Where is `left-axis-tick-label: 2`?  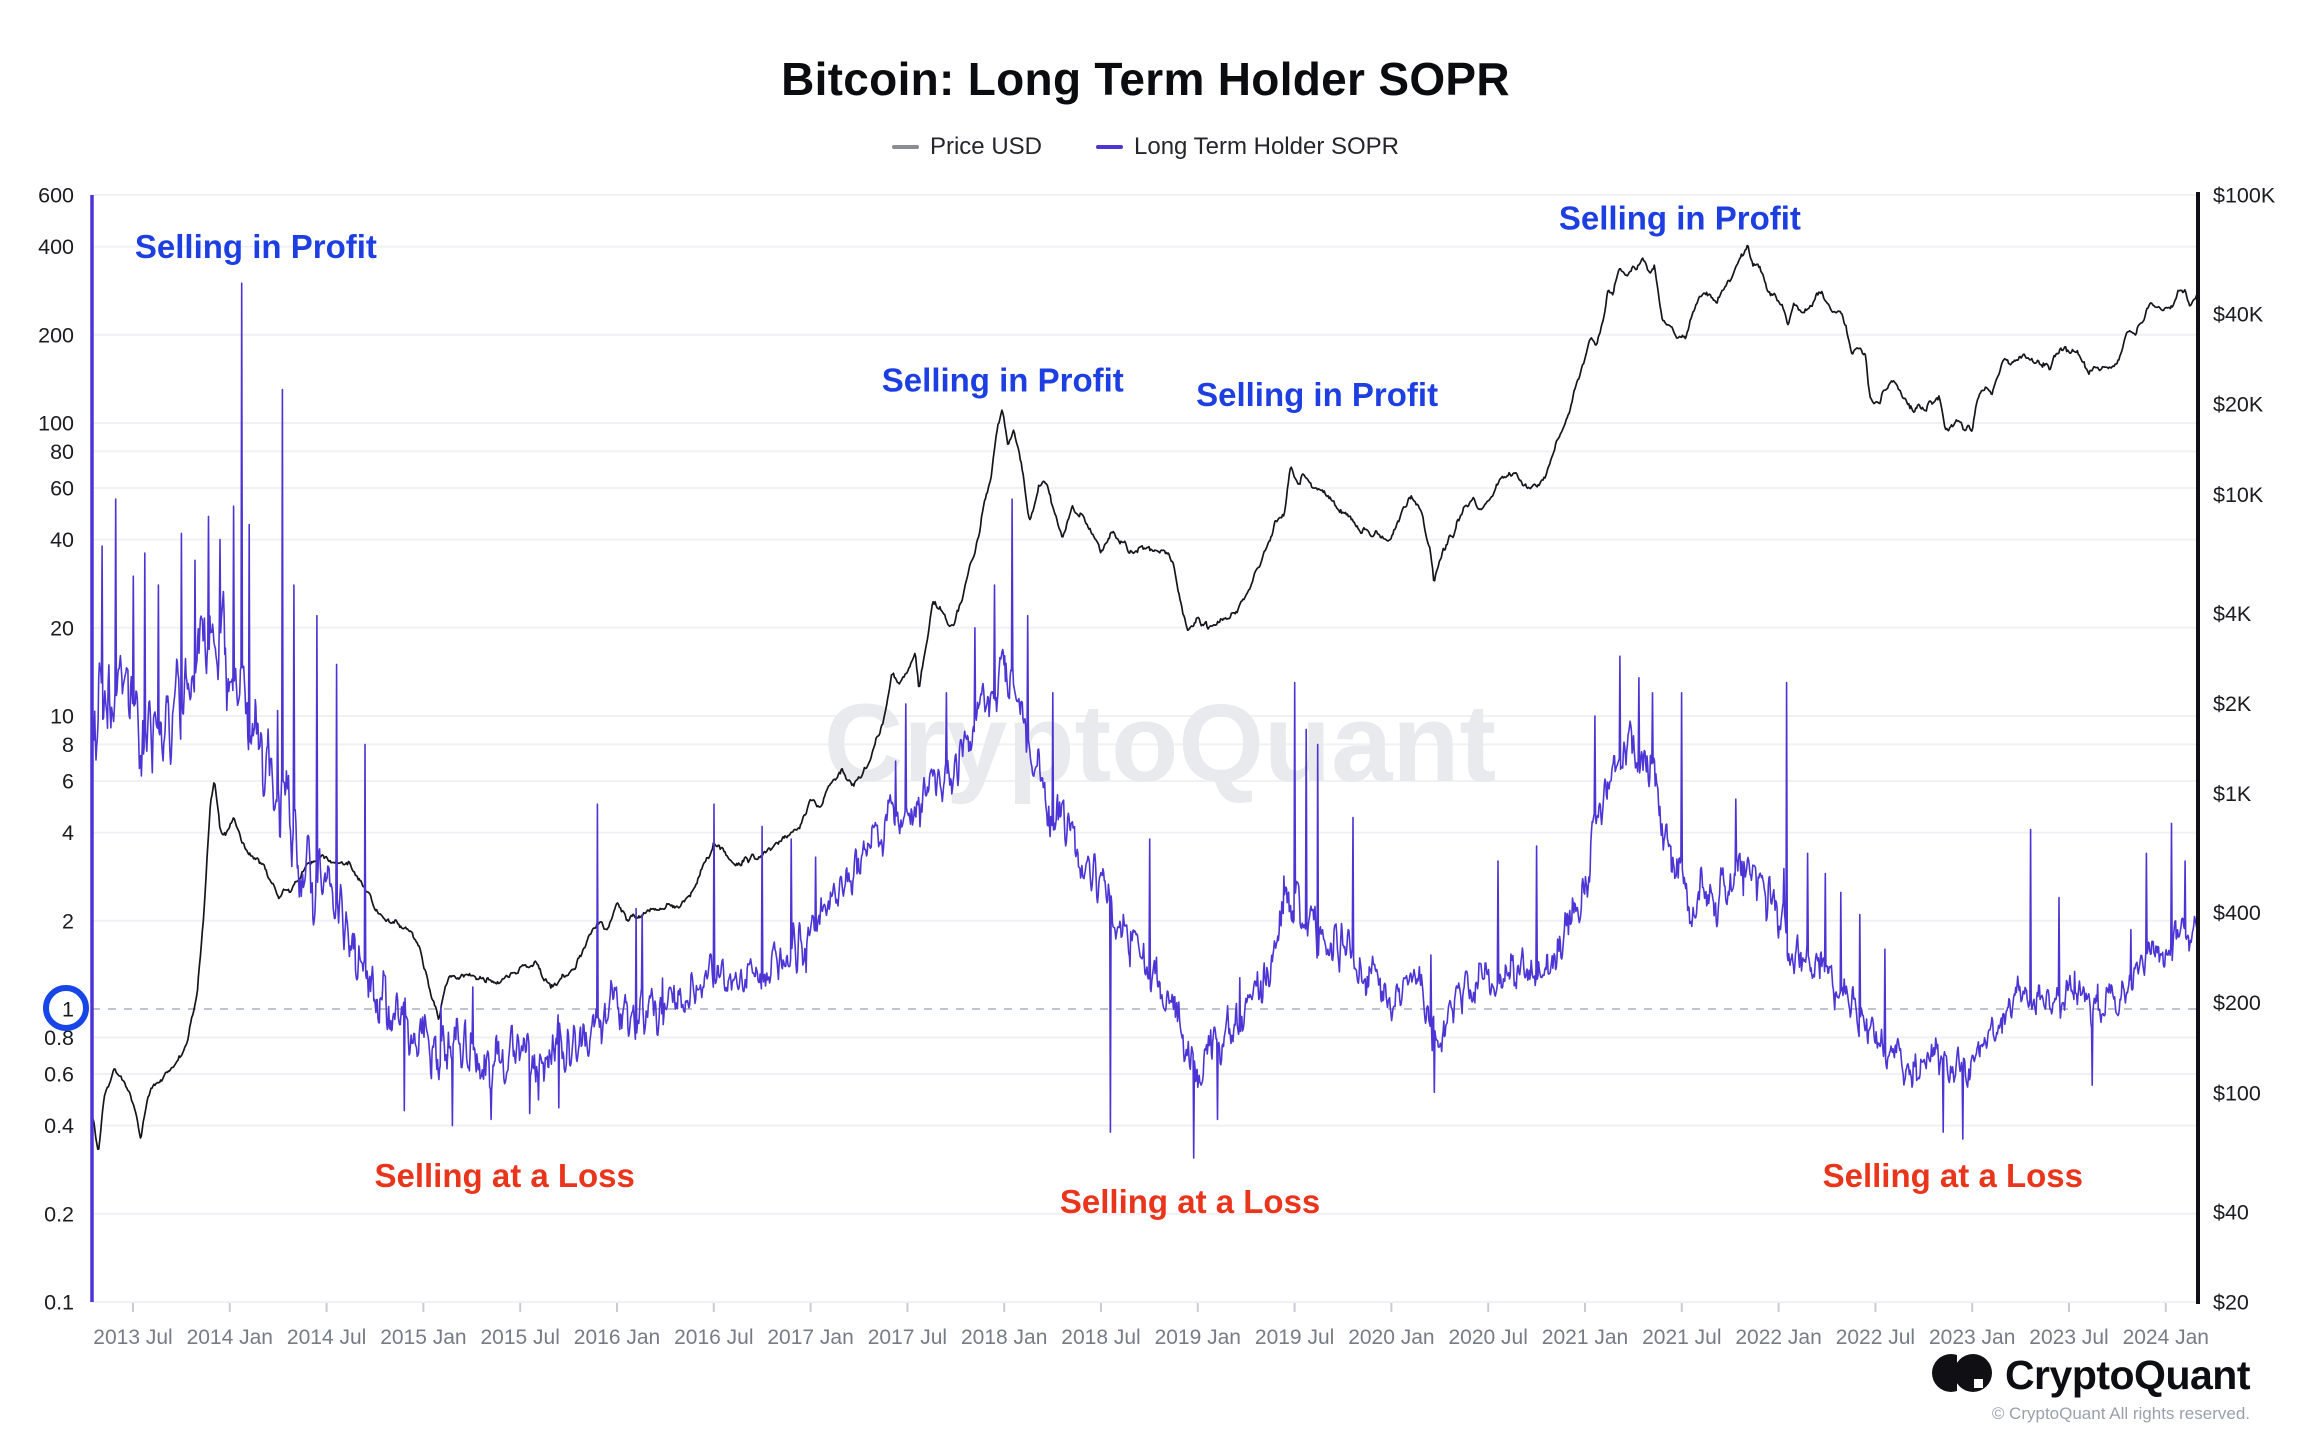
left-axis-tick-label: 2 is located at coordinates (68, 921).